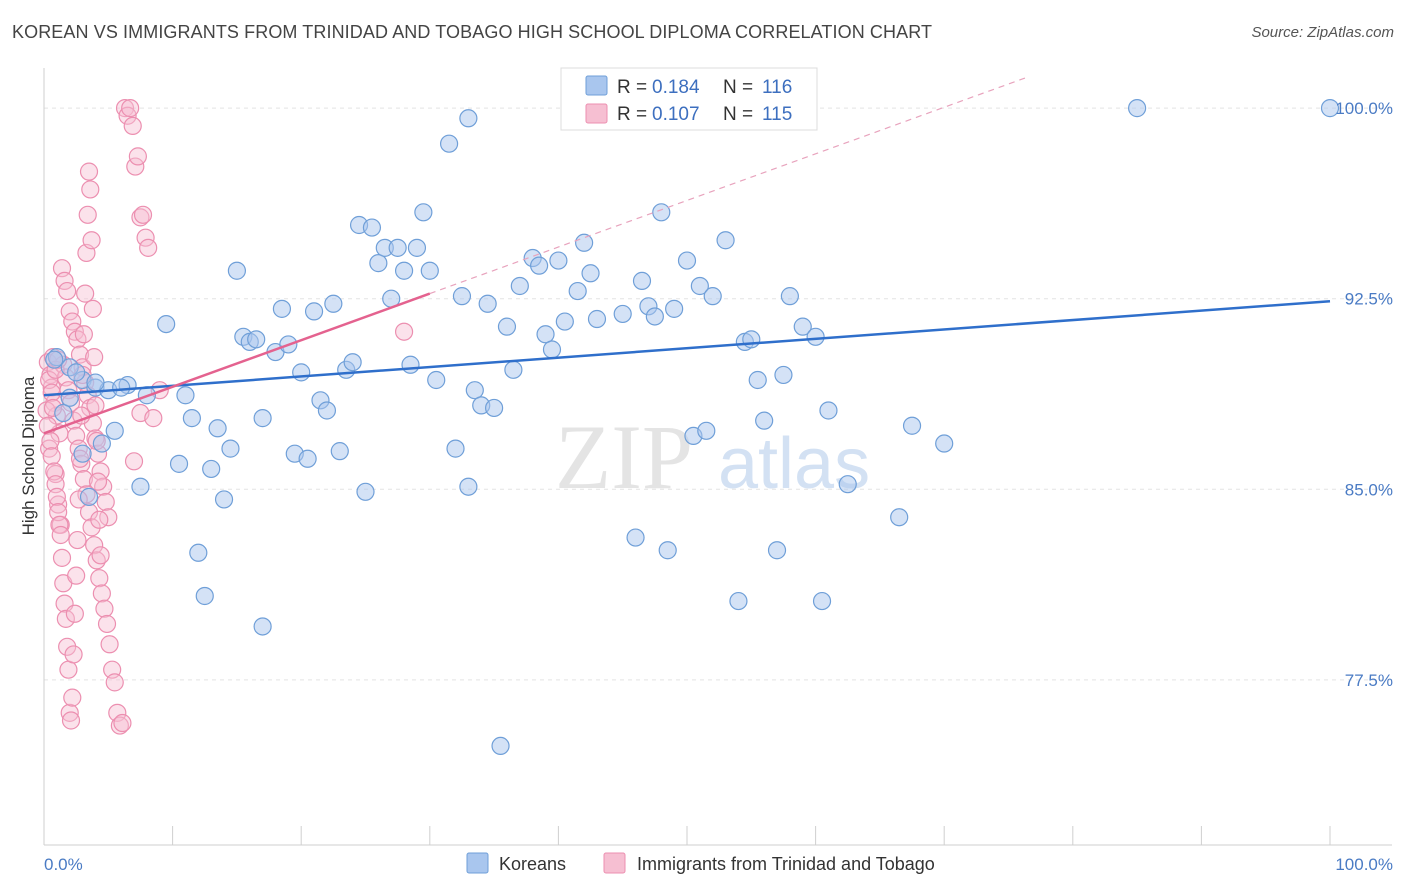  Describe the element at coordinates (532, 864) in the screenshot. I see `bottom-legend-label-koreans: Koreans` at that location.